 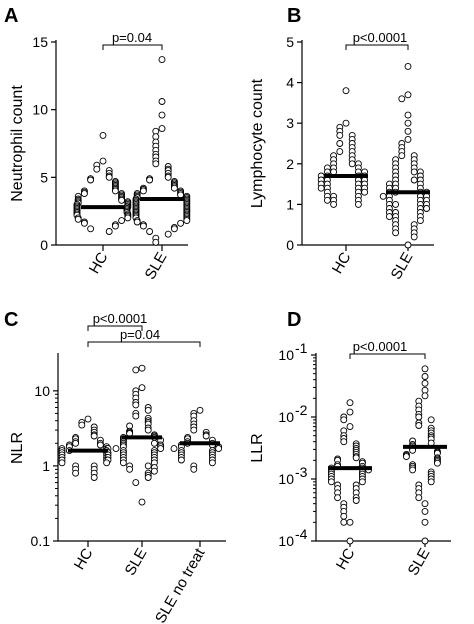 I want to click on y-tick-label: 0.1, so click(x=41, y=541).